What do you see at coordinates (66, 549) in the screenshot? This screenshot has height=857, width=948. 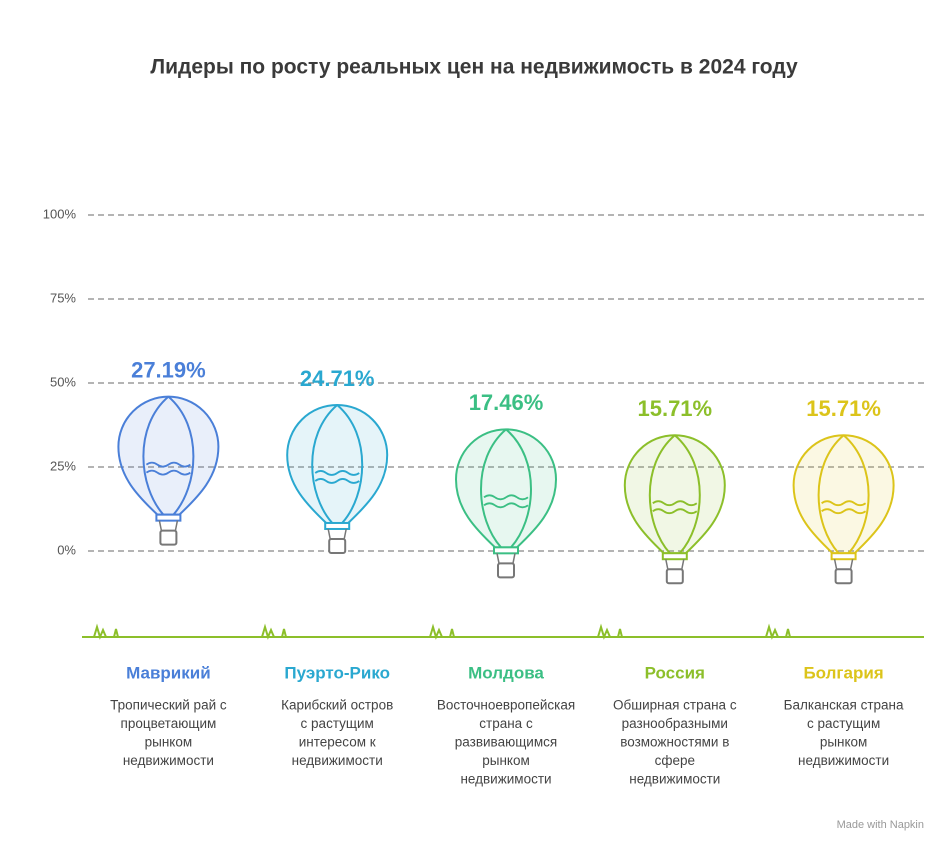 I see `y-tick-label: 0%` at bounding box center [66, 549].